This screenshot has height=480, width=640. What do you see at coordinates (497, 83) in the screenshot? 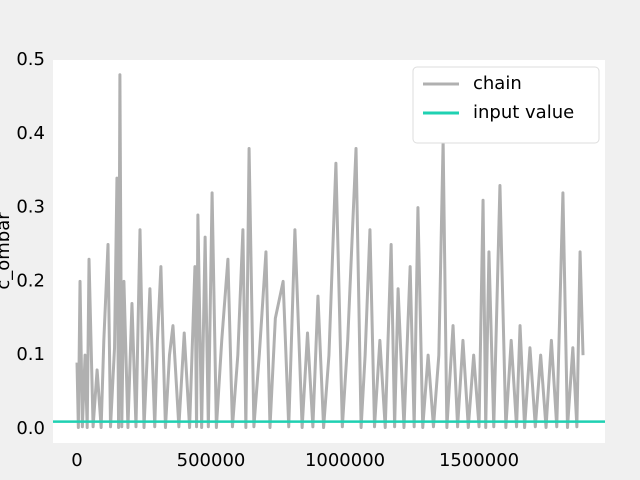
I see `legend-label: chain` at bounding box center [497, 83].